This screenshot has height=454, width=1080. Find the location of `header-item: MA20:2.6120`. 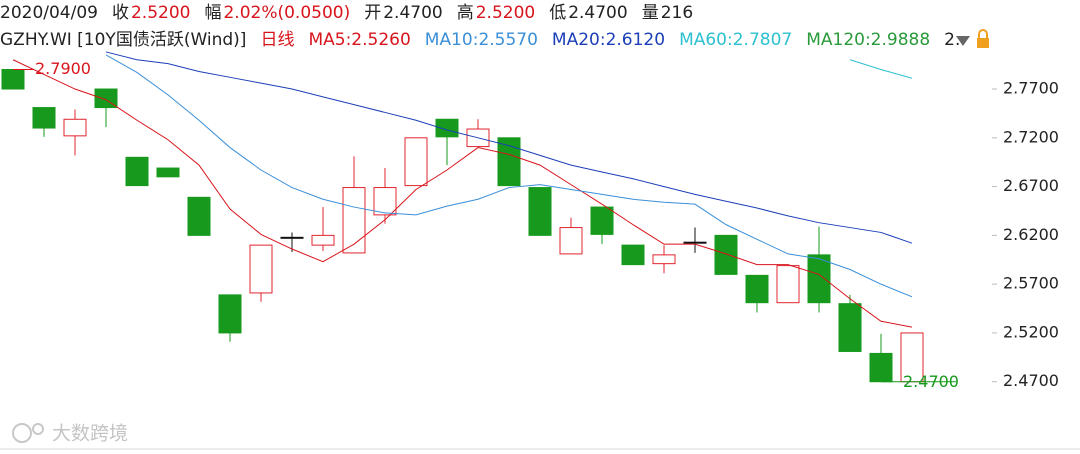

header-item: MA20:2.6120 is located at coordinates (608, 40).